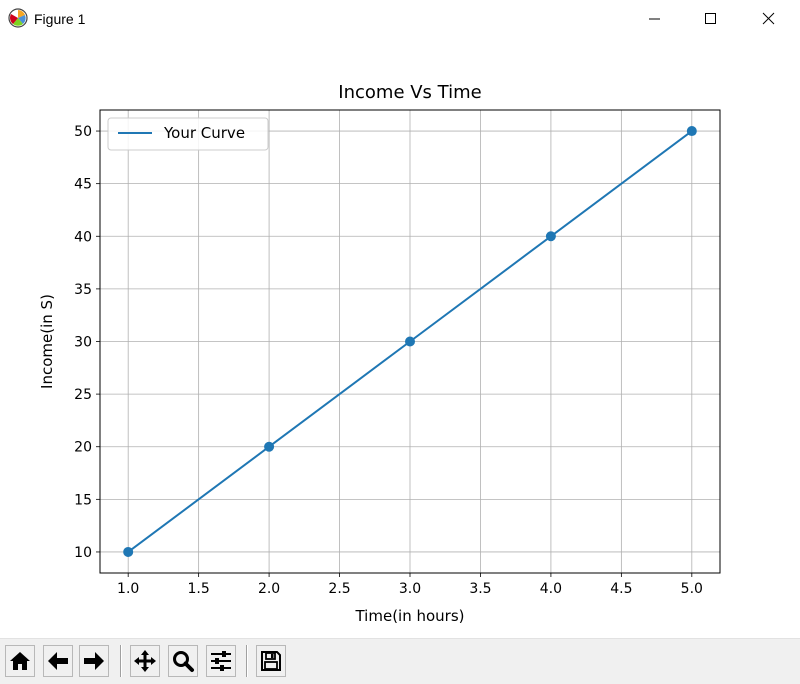 The height and width of the screenshot is (684, 800). What do you see at coordinates (692, 589) in the screenshot?
I see `x-tick-label: 5.0` at bounding box center [692, 589].